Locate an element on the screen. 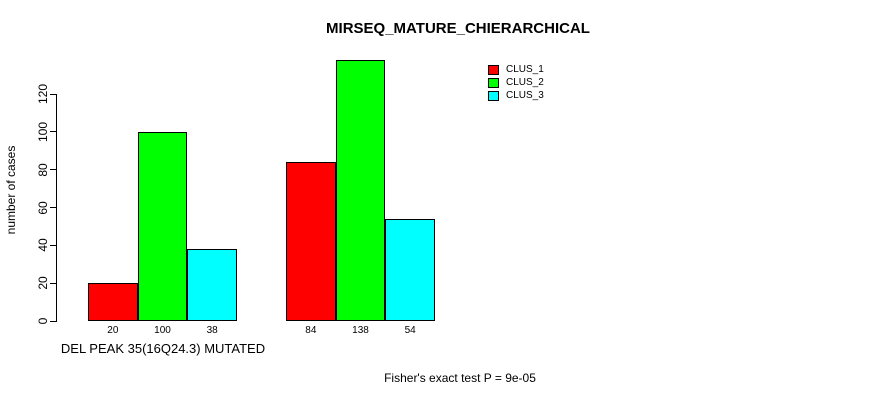 The image size is (890, 400). x-axis-label: DEL PEAK 35(16Q24.3) MUTATED is located at coordinates (163, 348).